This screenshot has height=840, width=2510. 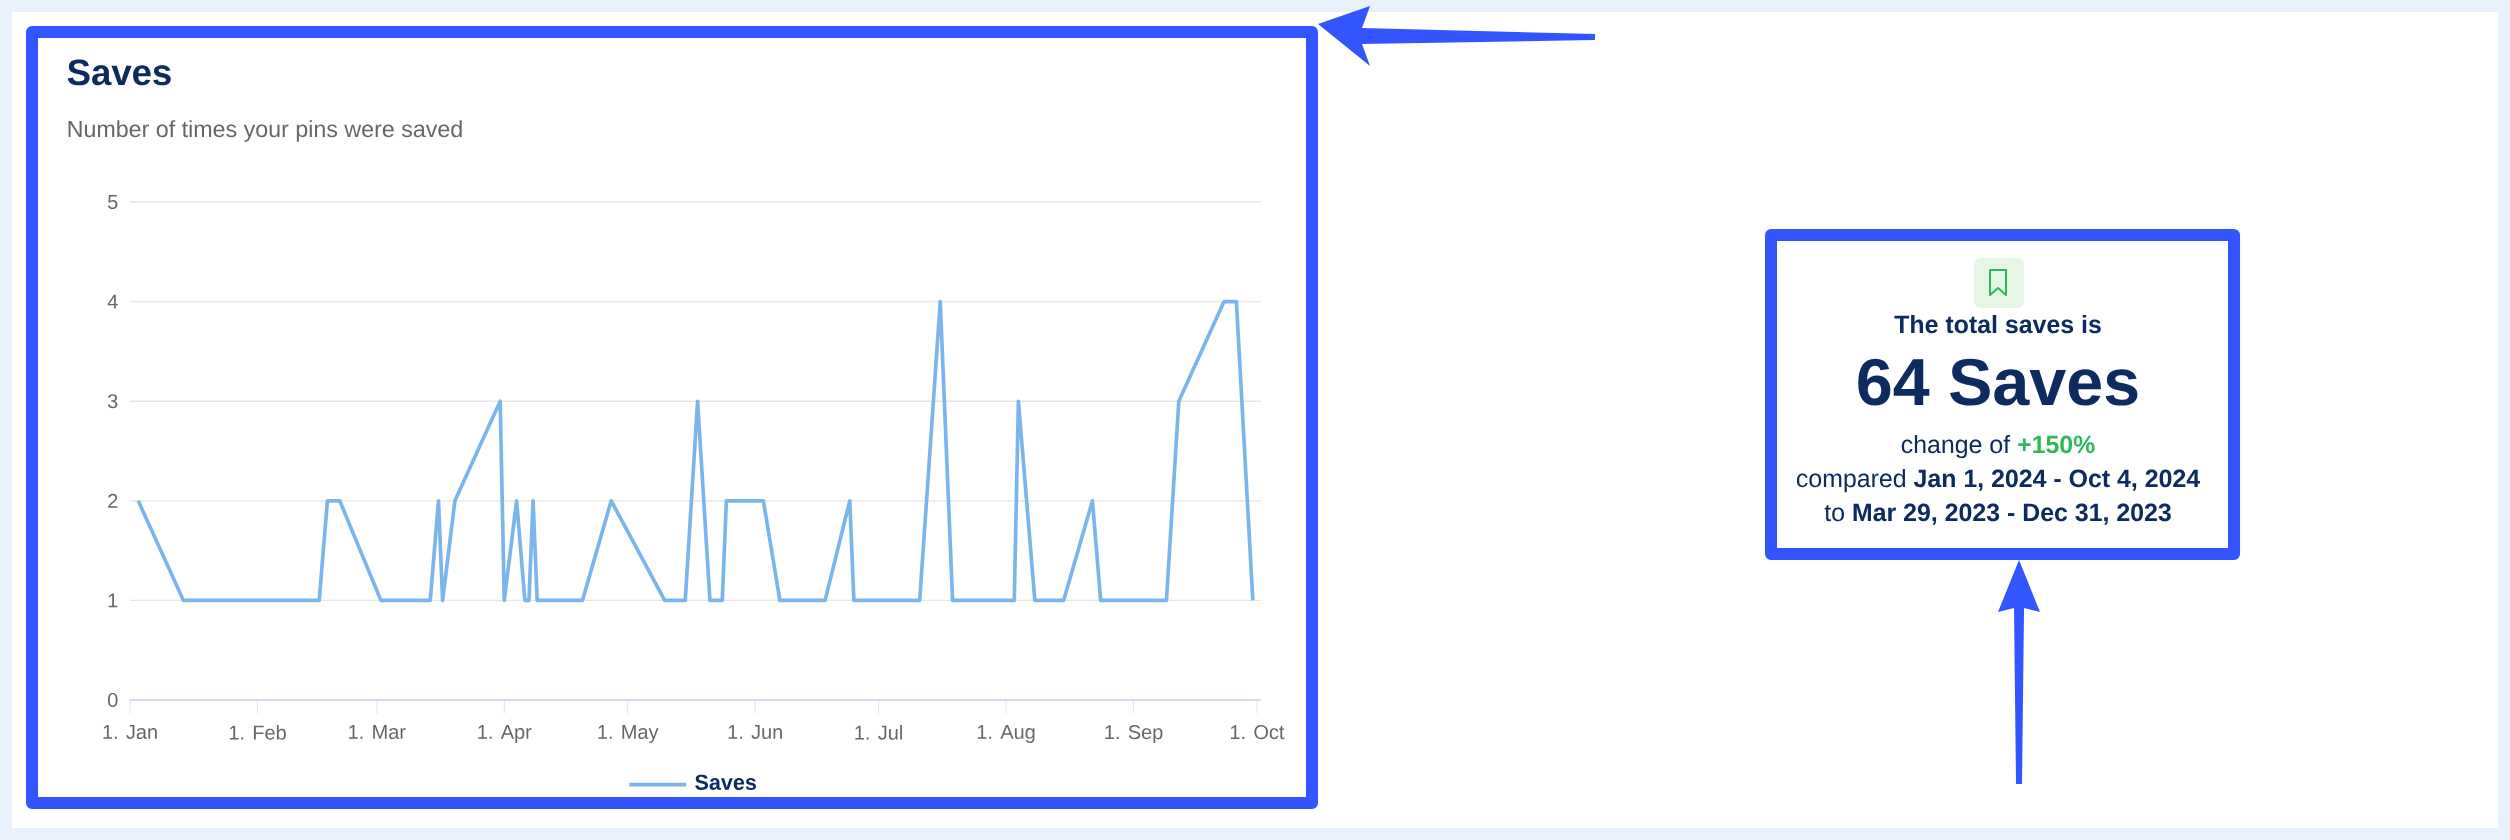 I want to click on chart-subtitle: Number of times your pins were saved, so click(x=265, y=131).